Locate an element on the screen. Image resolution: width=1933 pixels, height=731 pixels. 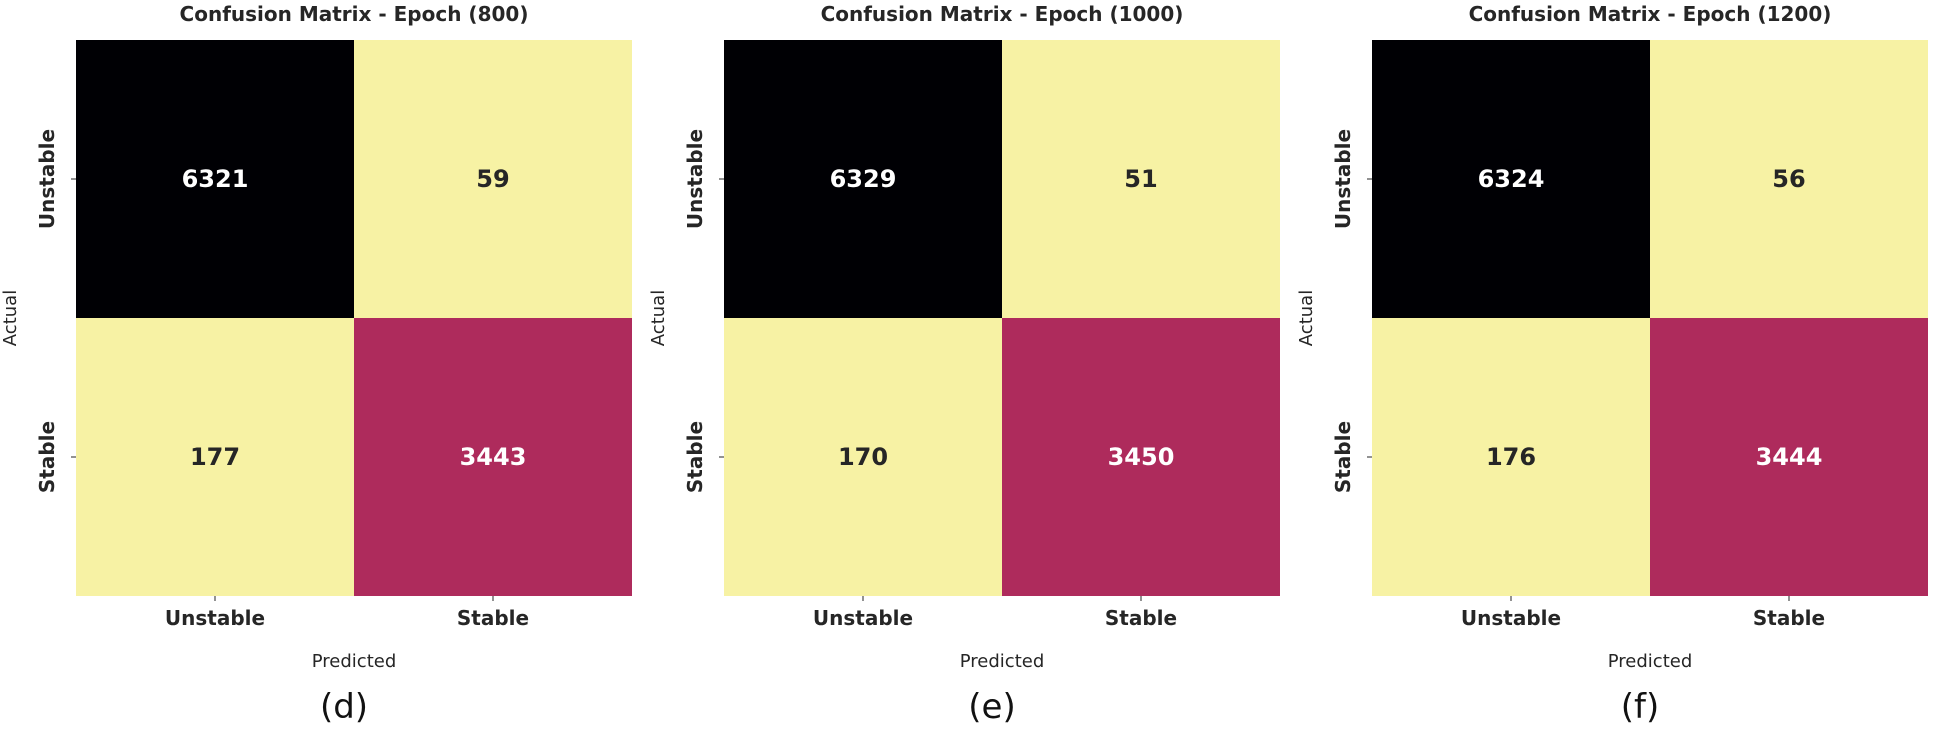
cell-value-label: 176 is located at coordinates (1511, 457).